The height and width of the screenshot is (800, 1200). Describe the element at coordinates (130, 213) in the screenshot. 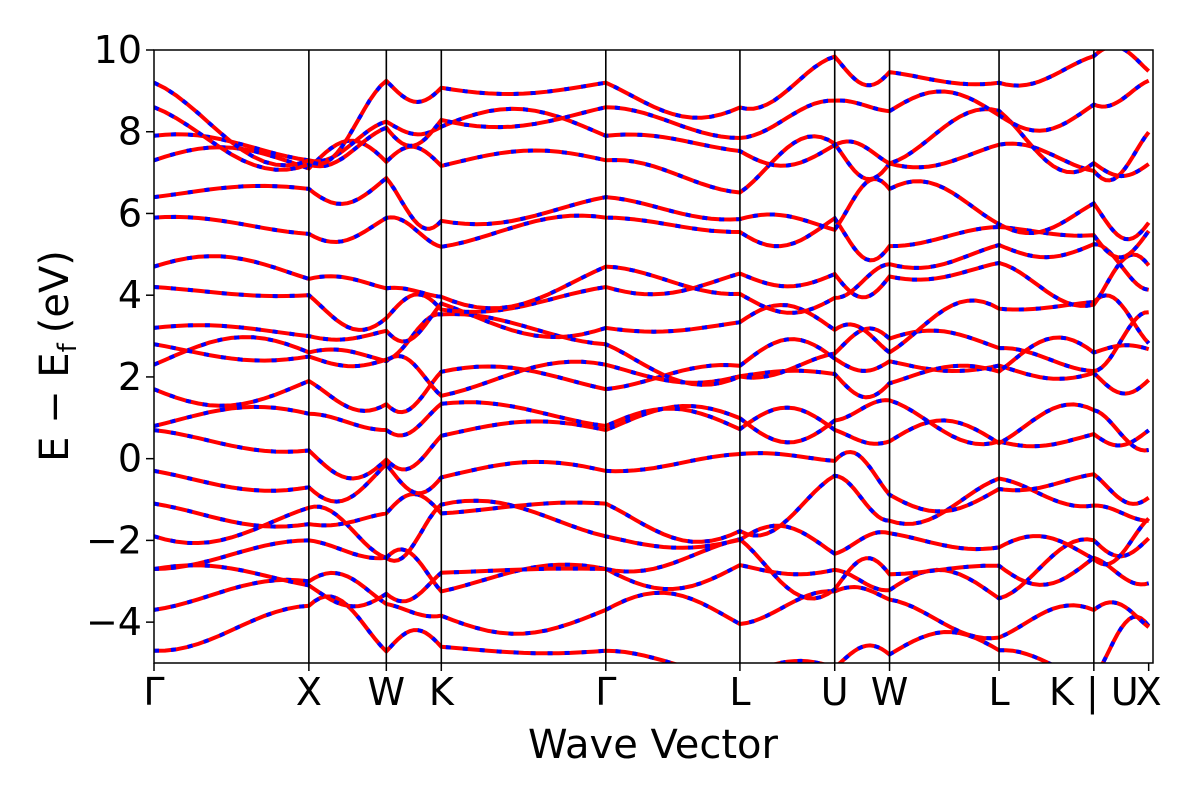

I see `y-tick-label: 6` at that location.